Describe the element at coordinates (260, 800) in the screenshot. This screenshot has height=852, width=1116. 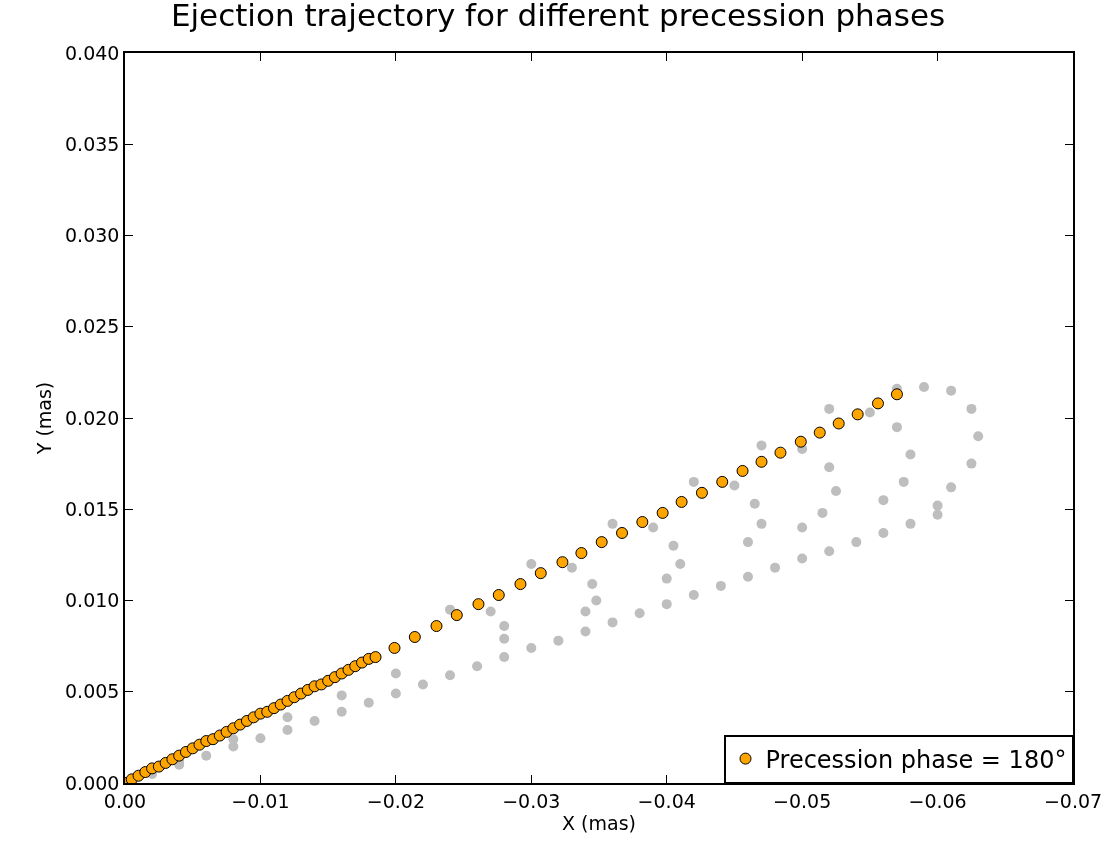
I see `x-tick-label: −0.01` at that location.